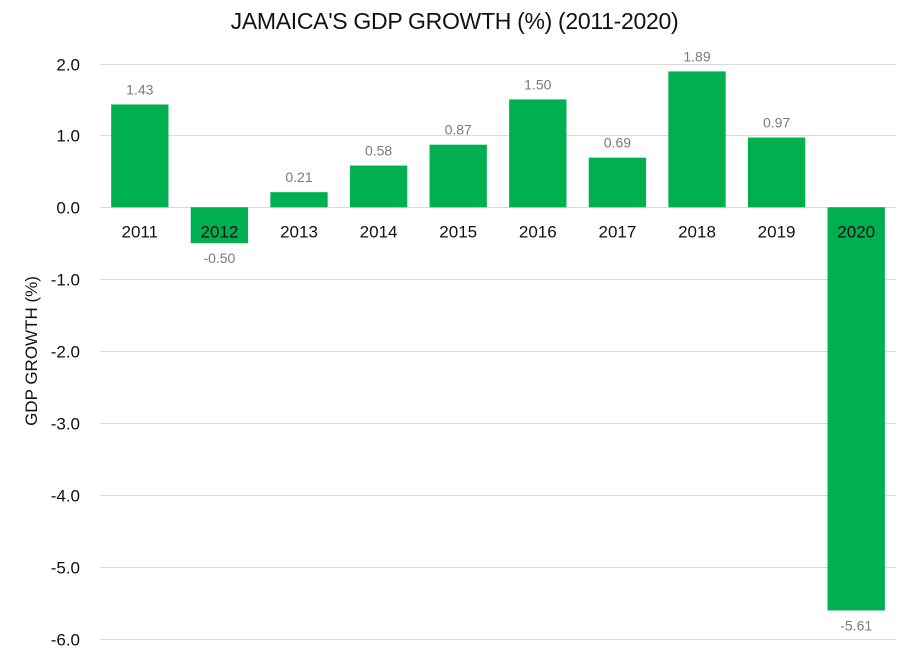  Describe the element at coordinates (537, 84) in the screenshot. I see `data-label: 1.50` at that location.